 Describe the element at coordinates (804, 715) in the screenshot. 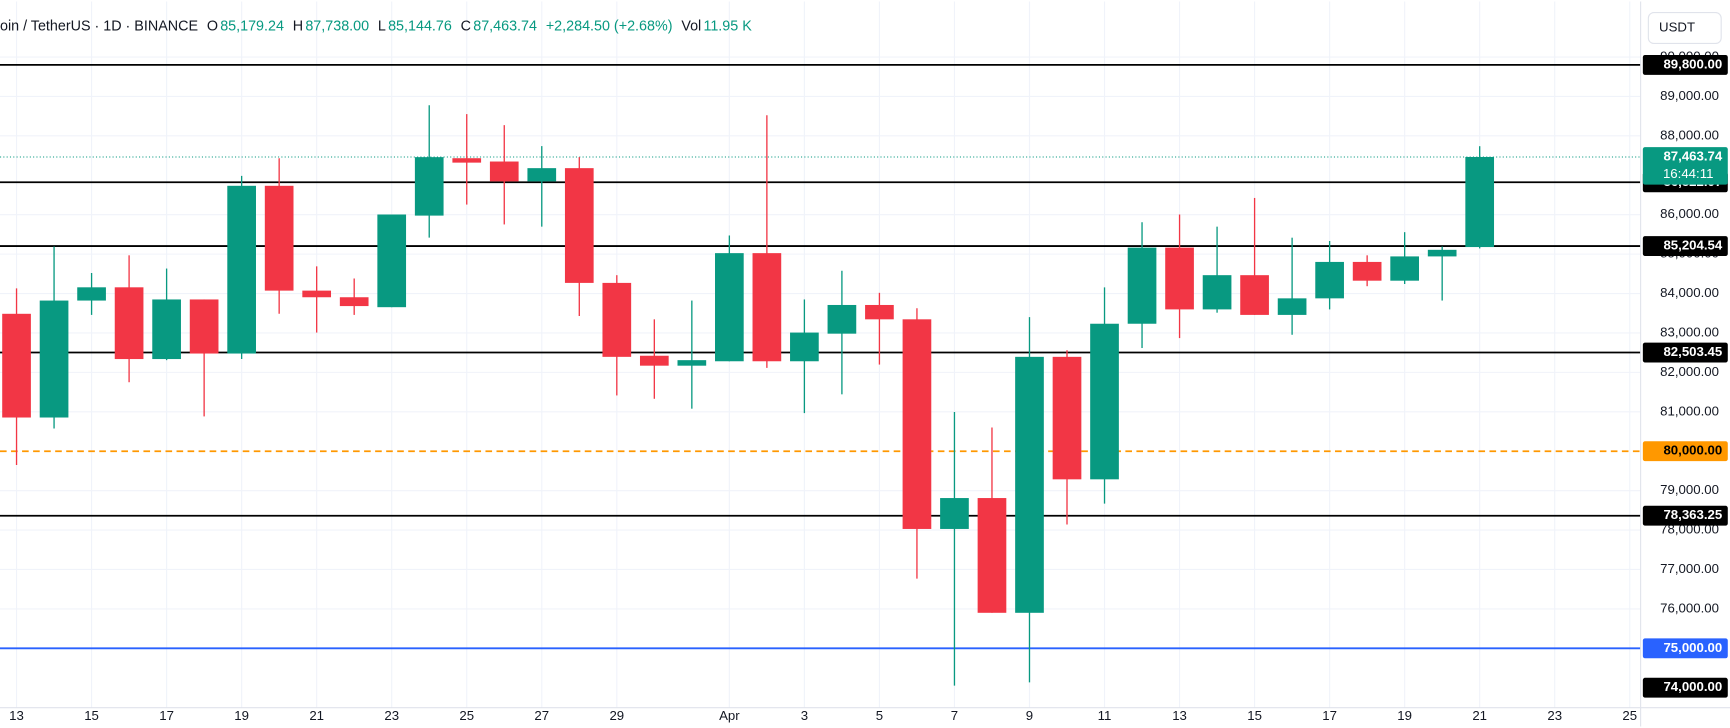

I see `x-tick-label: 3` at that location.